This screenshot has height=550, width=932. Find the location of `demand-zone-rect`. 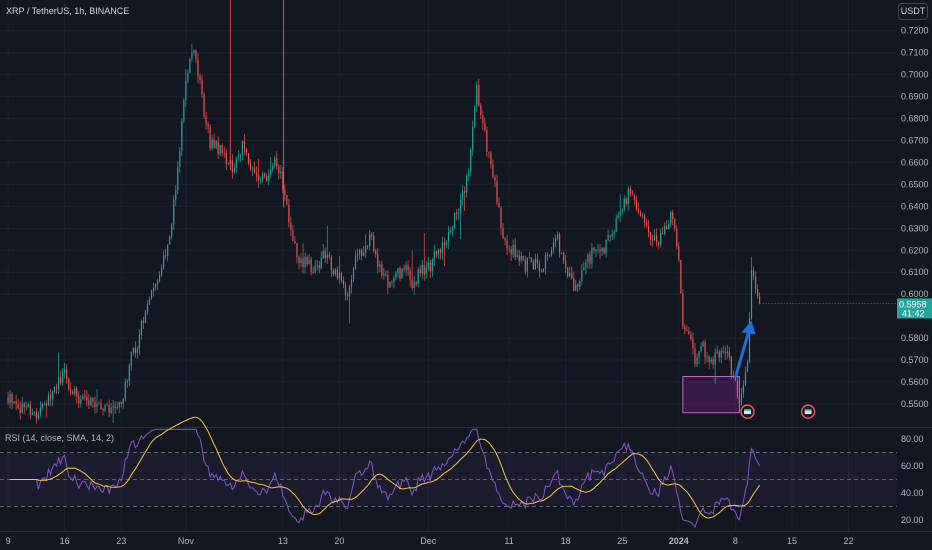

demand-zone-rect is located at coordinates (711, 395).